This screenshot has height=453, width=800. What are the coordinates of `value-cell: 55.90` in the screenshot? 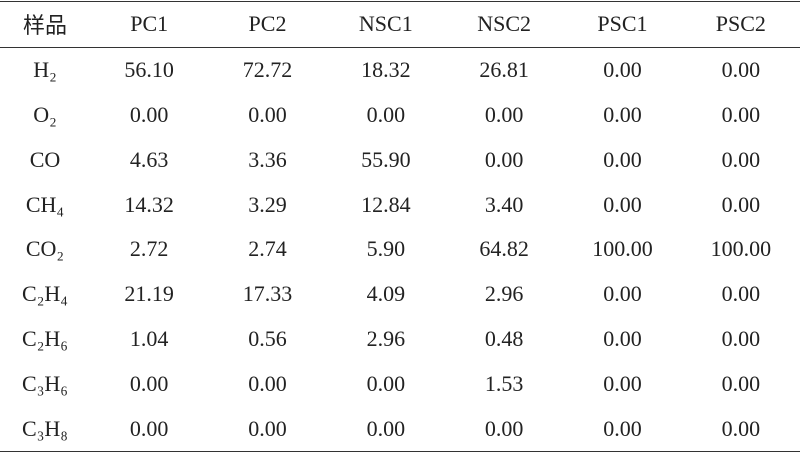 It's located at (386, 159).